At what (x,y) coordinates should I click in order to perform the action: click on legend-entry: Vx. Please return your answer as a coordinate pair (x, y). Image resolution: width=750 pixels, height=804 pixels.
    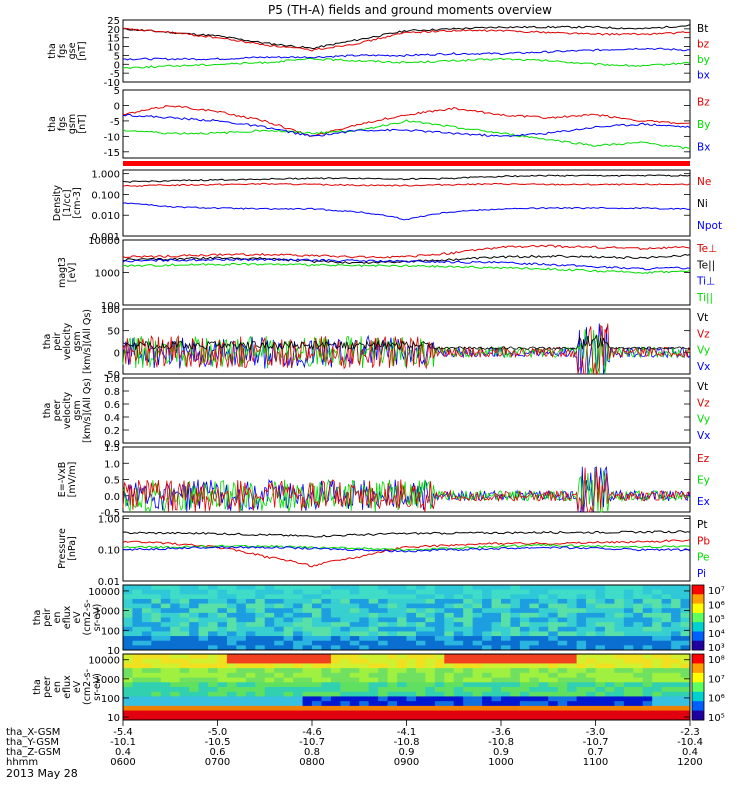
    Looking at the image, I should click on (703, 436).